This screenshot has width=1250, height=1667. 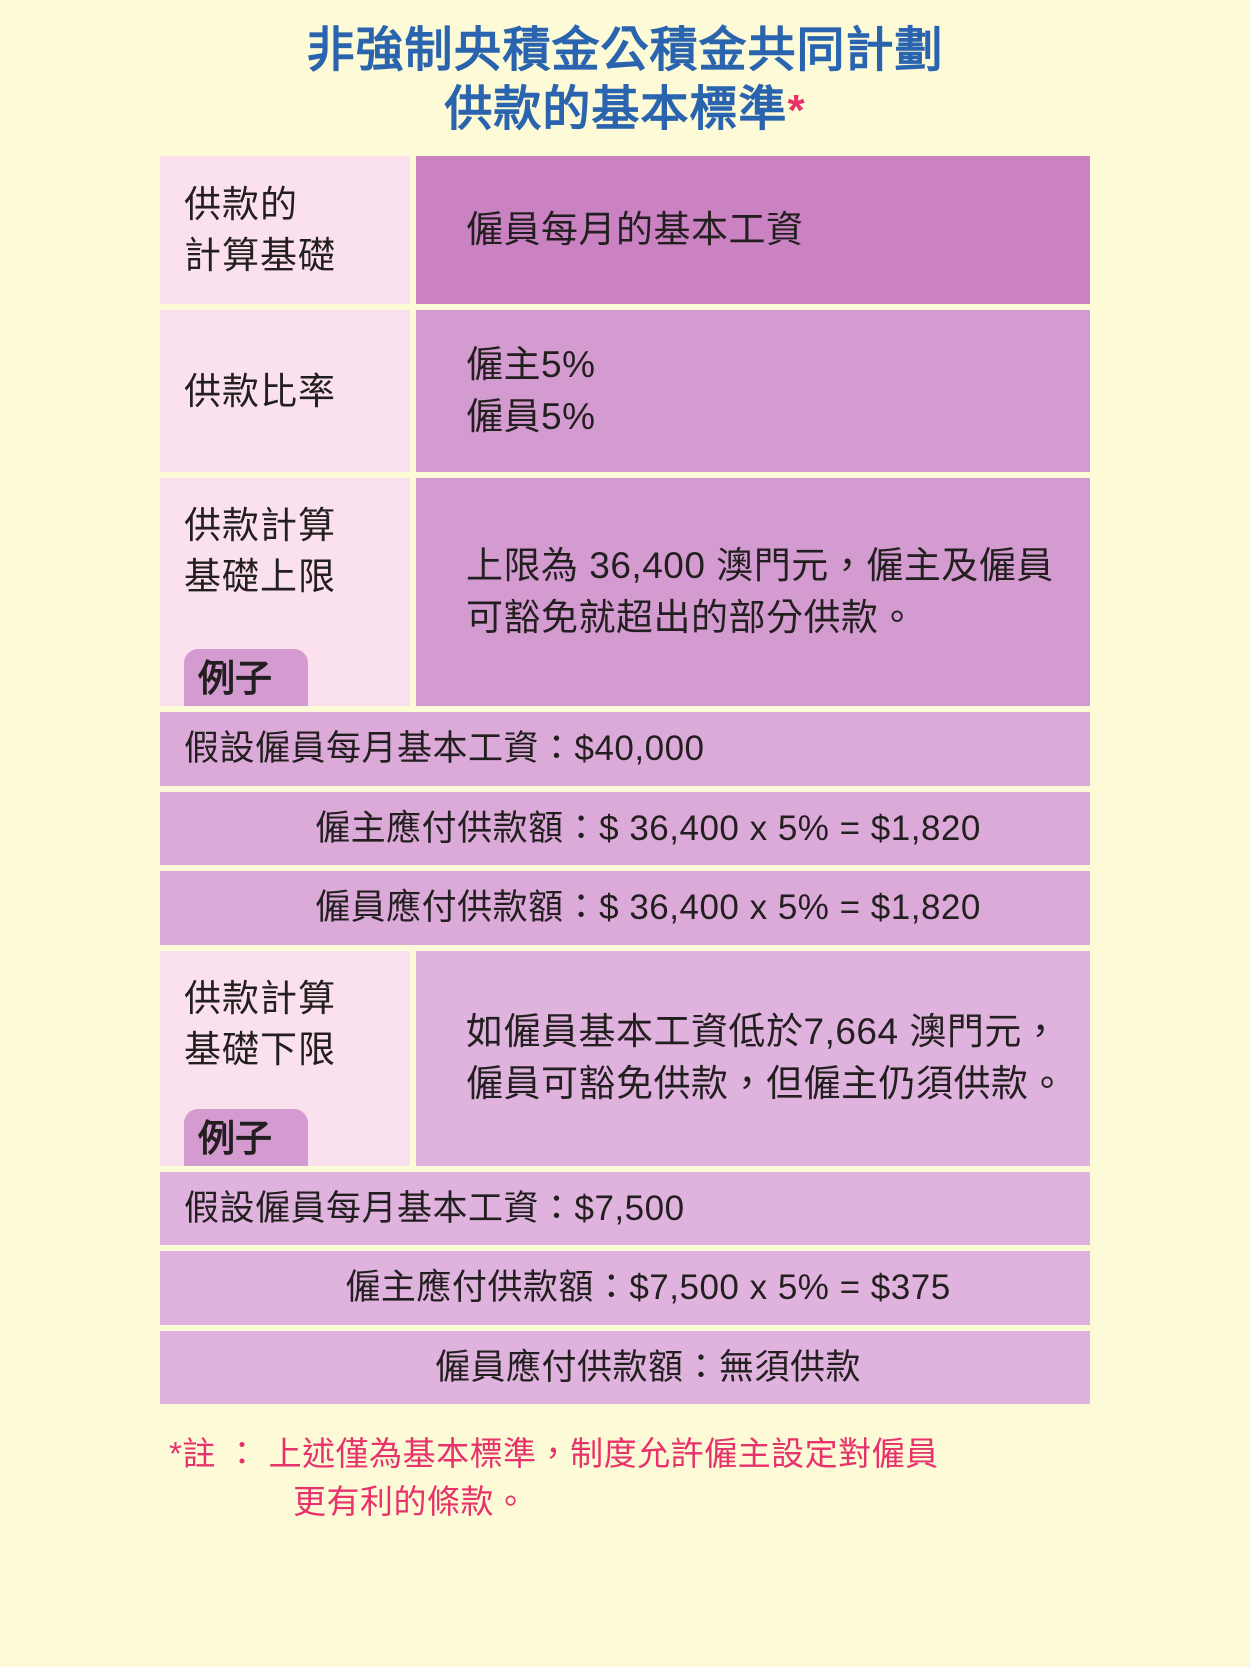 I want to click on row-label-upper-limit: 供款計算 基礎上限 例子, so click(x=285, y=592).